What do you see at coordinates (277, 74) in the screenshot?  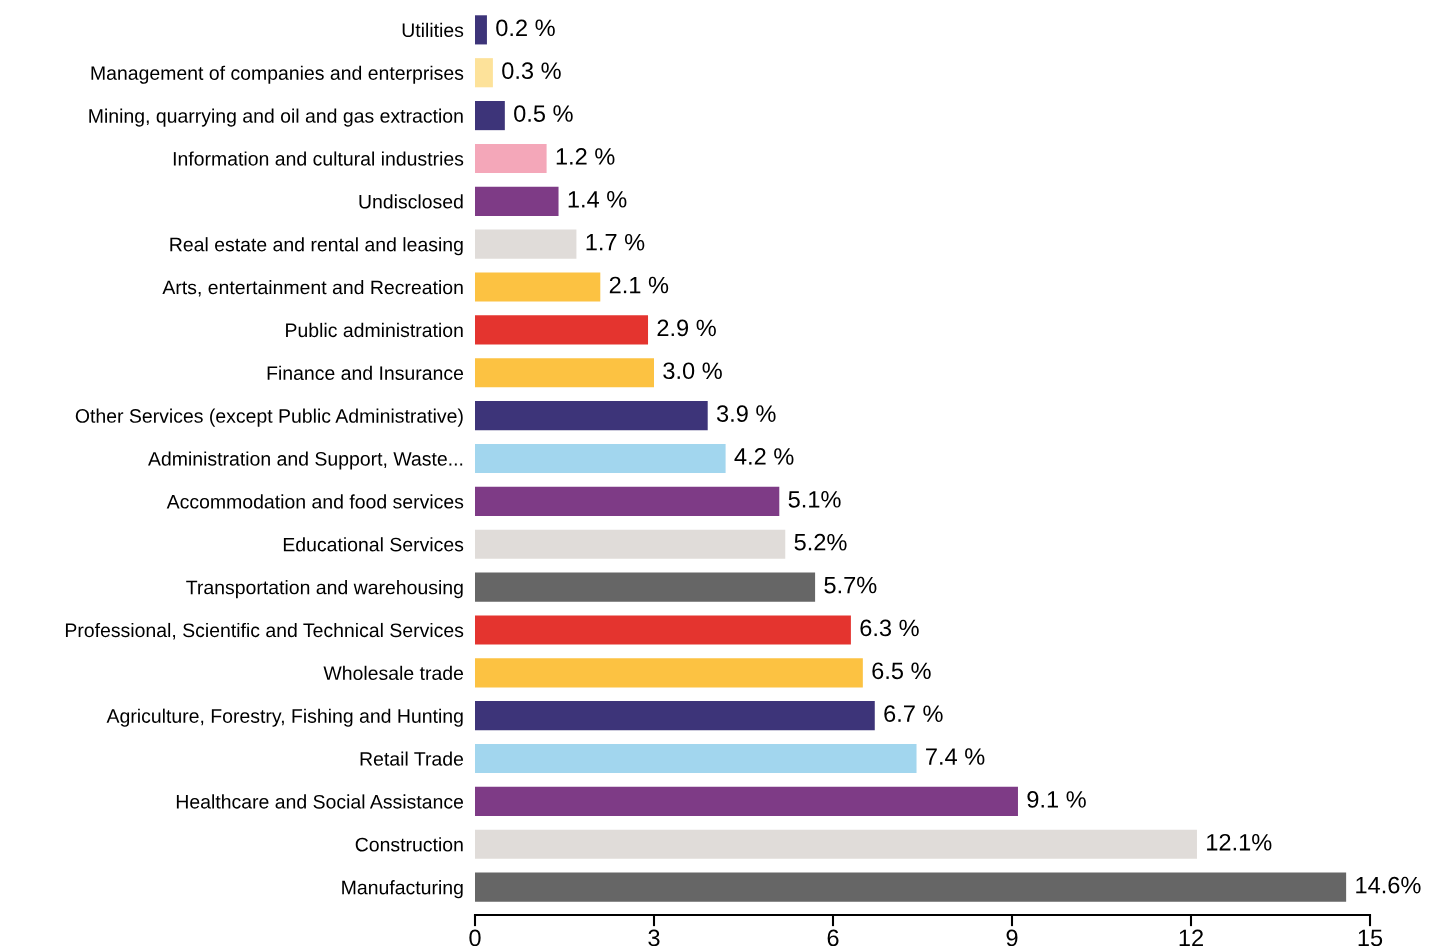 I see `y-tick-label: Management of companies and enterprises` at bounding box center [277, 74].